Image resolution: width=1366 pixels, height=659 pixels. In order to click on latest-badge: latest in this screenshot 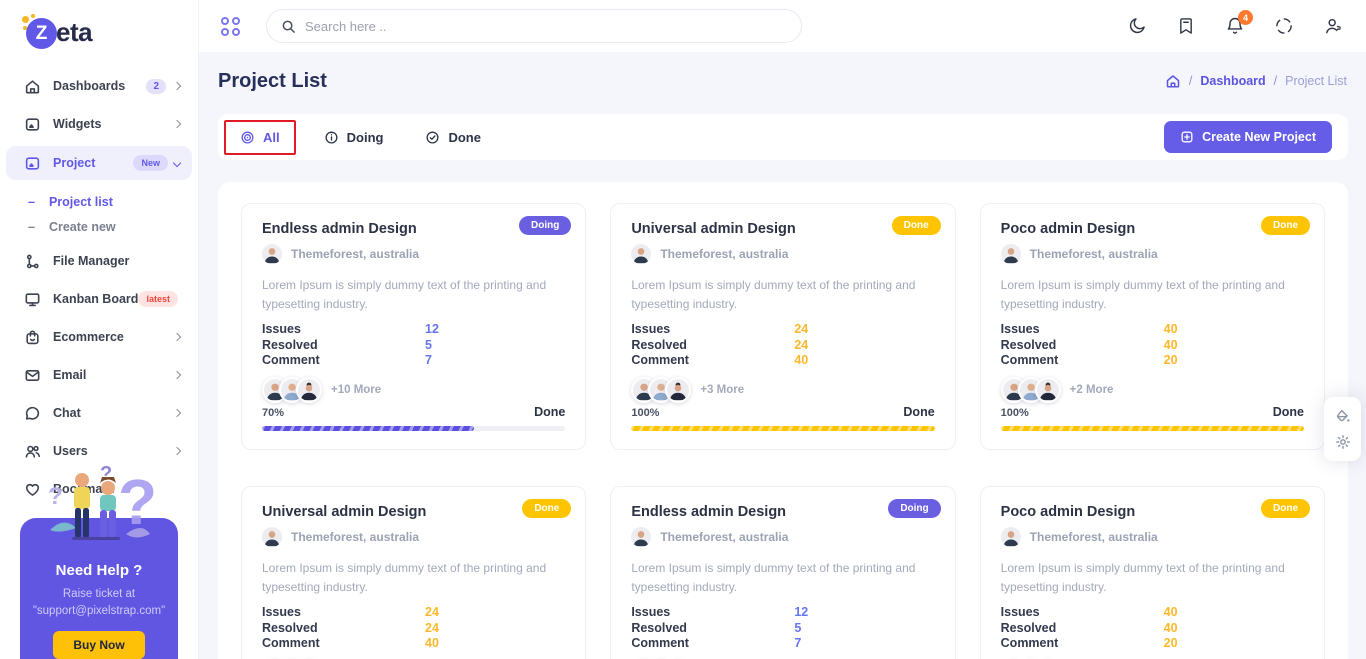, I will do `click(158, 299)`.